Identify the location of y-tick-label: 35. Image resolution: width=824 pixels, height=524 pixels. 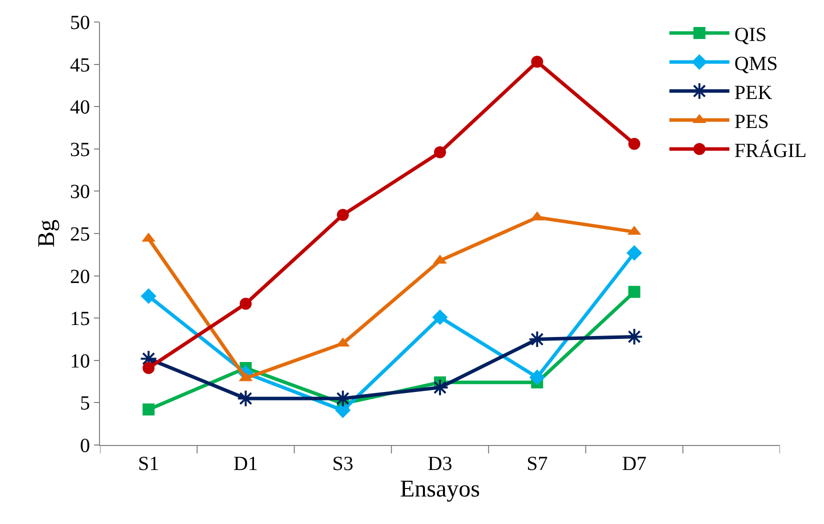
(80, 149).